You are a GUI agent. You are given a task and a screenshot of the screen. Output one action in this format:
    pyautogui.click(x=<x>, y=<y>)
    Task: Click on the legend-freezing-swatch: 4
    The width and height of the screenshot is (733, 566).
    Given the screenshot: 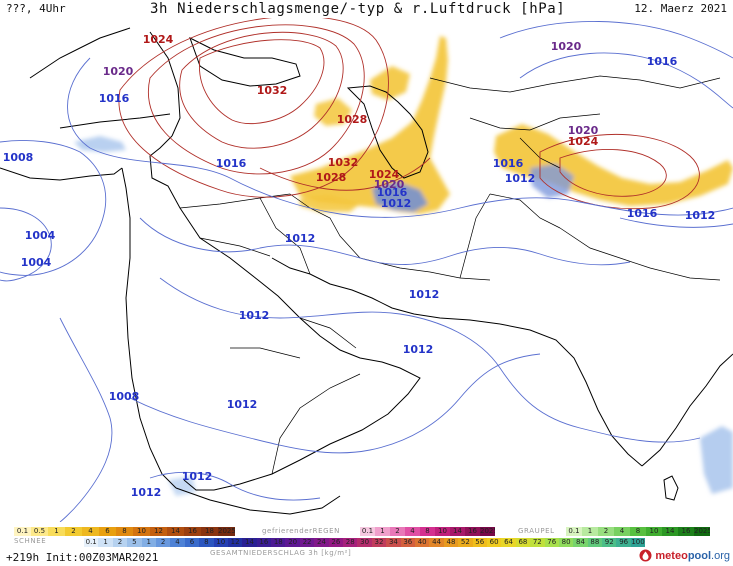 What is the action you would take?
    pyautogui.click(x=412, y=531)
    